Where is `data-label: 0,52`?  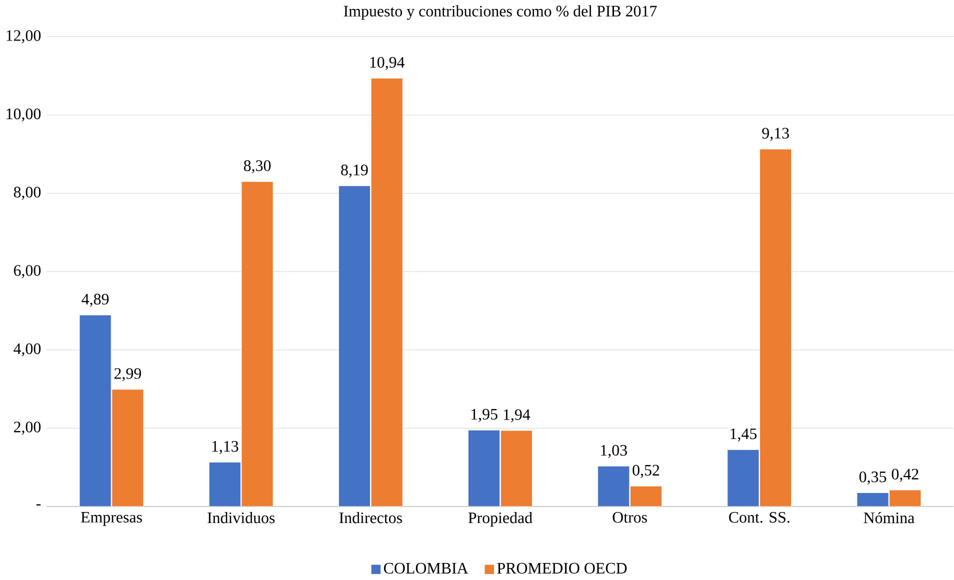 data-label: 0,52 is located at coordinates (646, 471).